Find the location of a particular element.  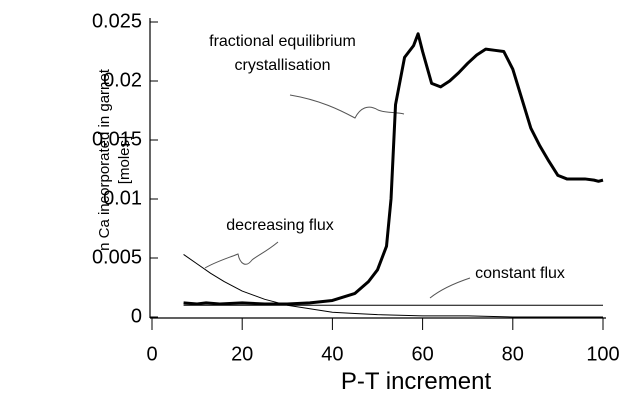

y-tick-label: 0.005 is located at coordinates (117, 257).